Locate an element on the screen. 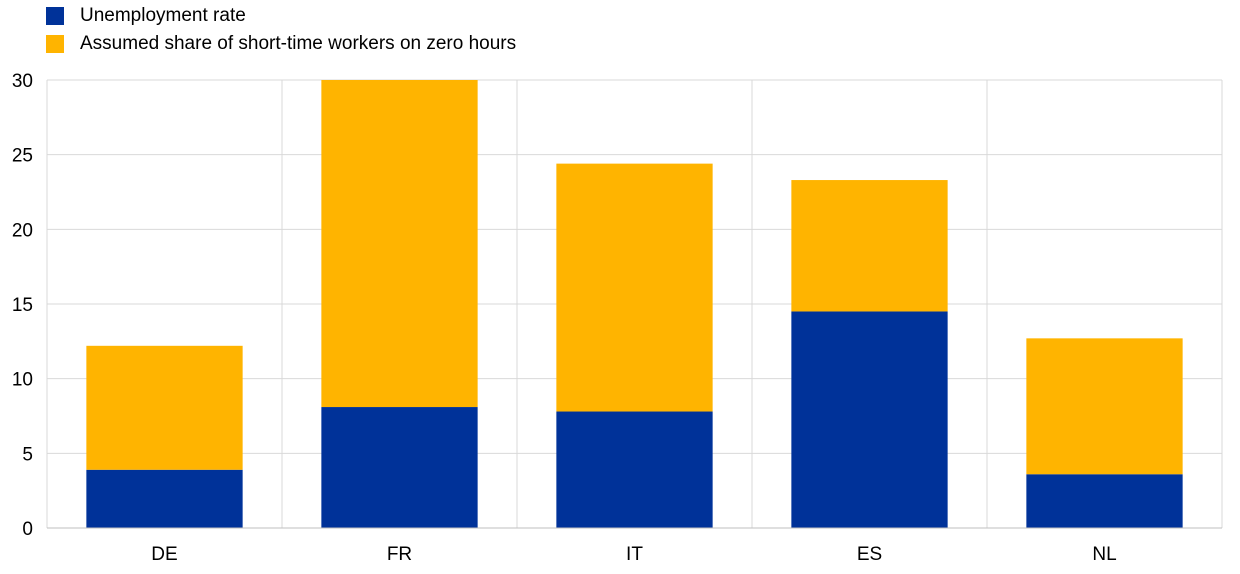 This screenshot has width=1240, height=574. legend-label-unemployment: Unemployment rate is located at coordinates (163, 15).